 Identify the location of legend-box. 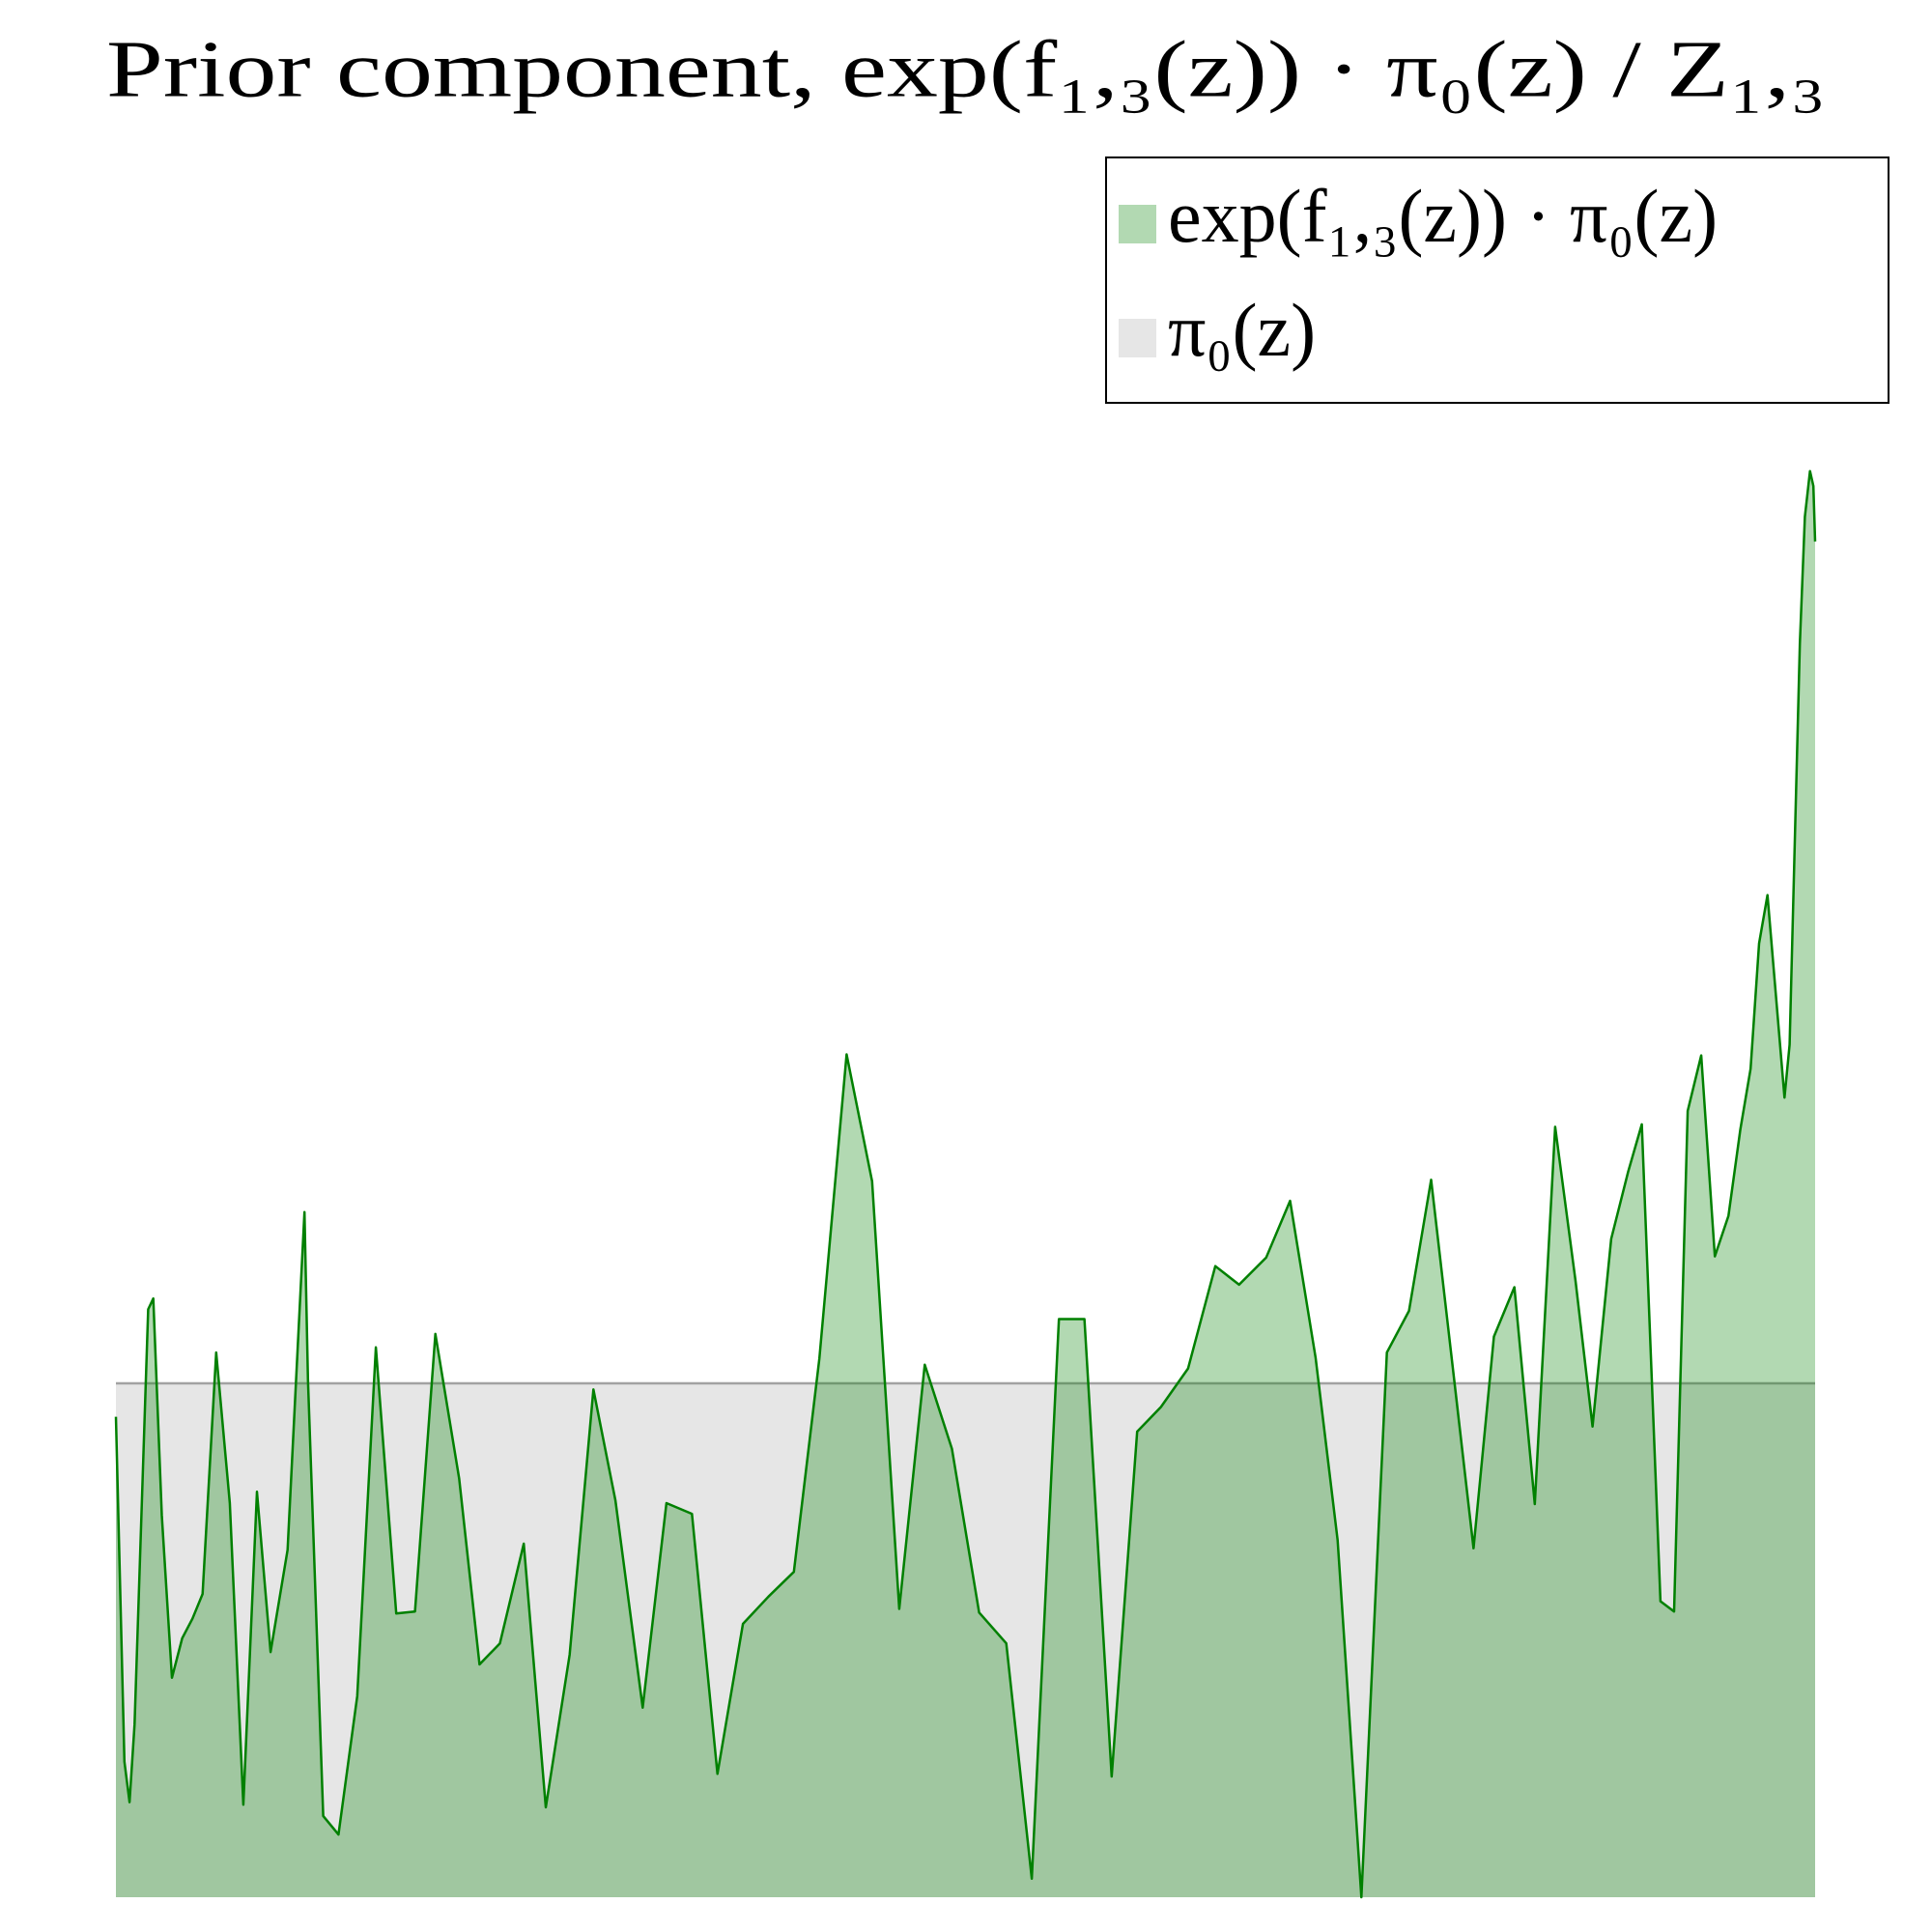
(1497, 280).